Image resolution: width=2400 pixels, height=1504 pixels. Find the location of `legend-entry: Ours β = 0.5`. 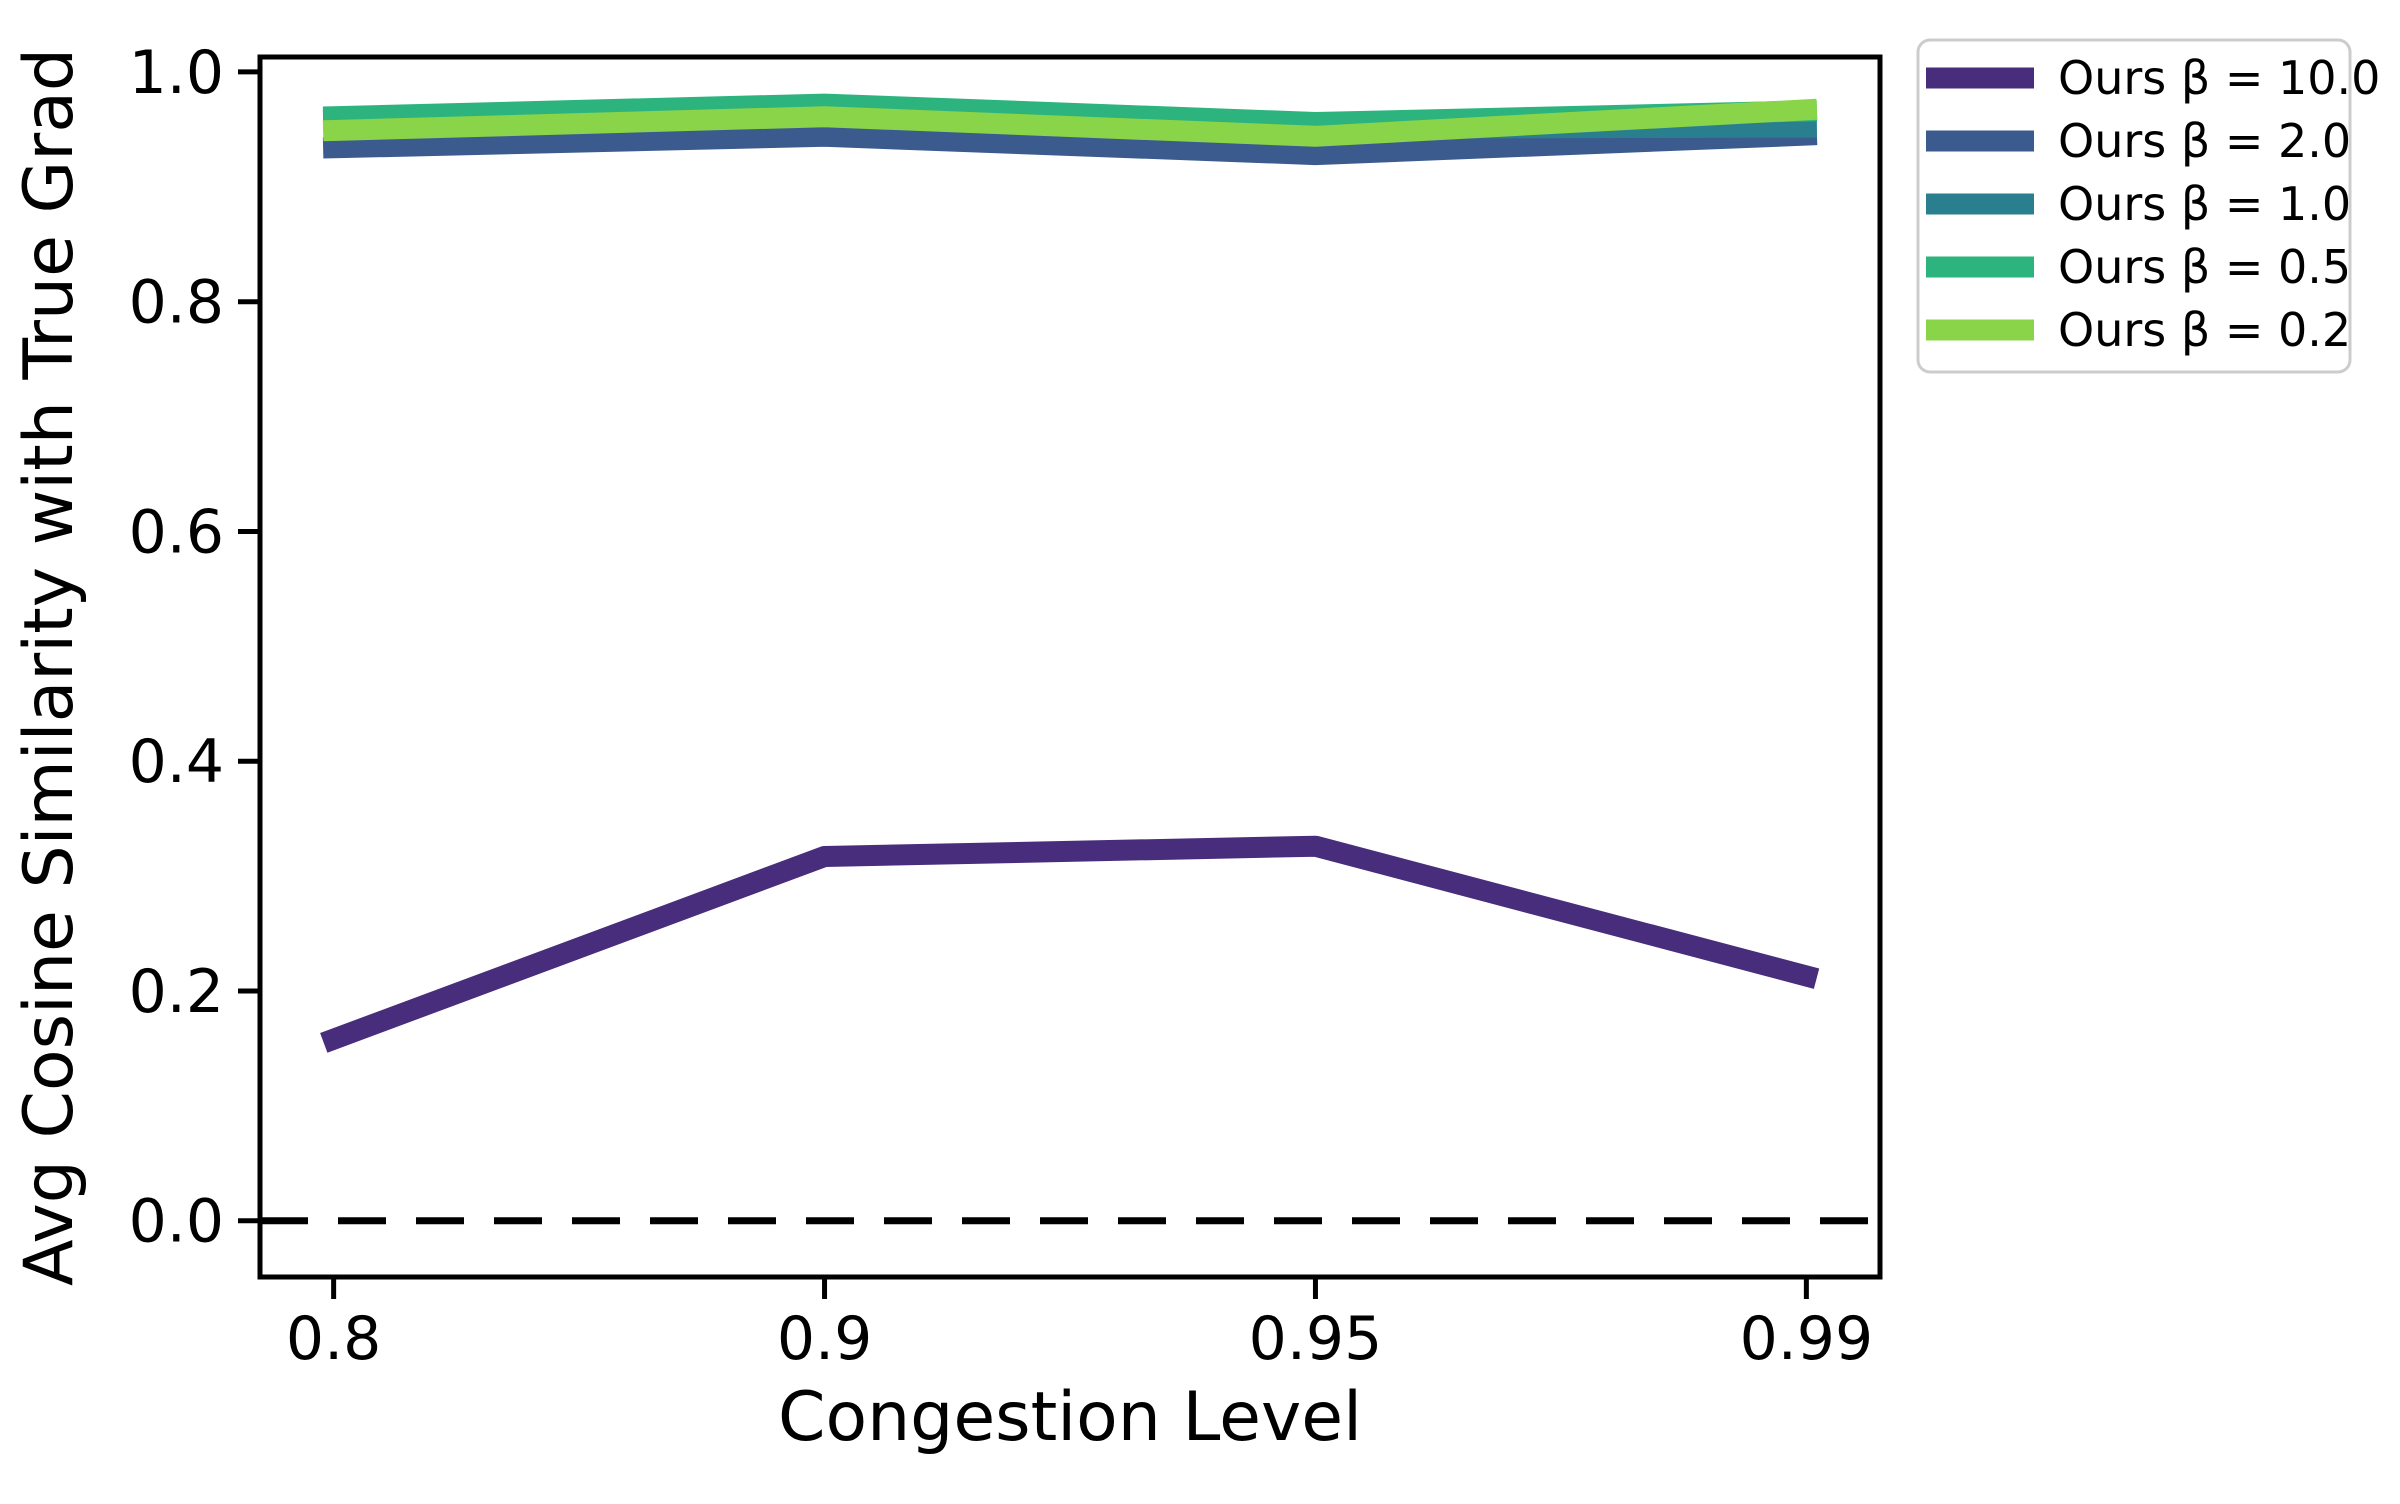

legend-entry: Ours β = 0.5 is located at coordinates (2138, 267).